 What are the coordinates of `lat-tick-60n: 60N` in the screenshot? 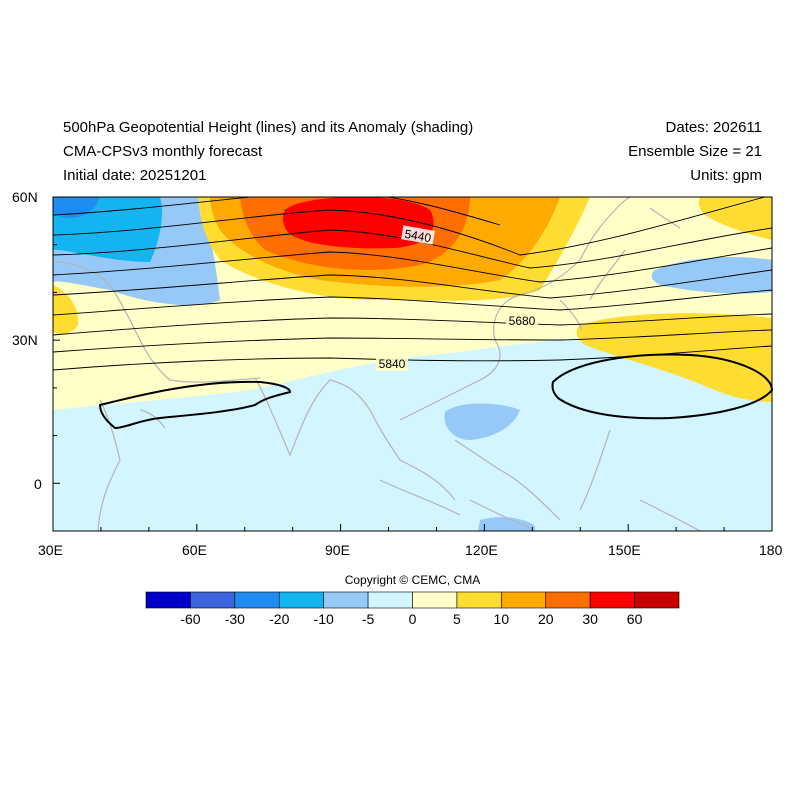 It's located at (25, 197).